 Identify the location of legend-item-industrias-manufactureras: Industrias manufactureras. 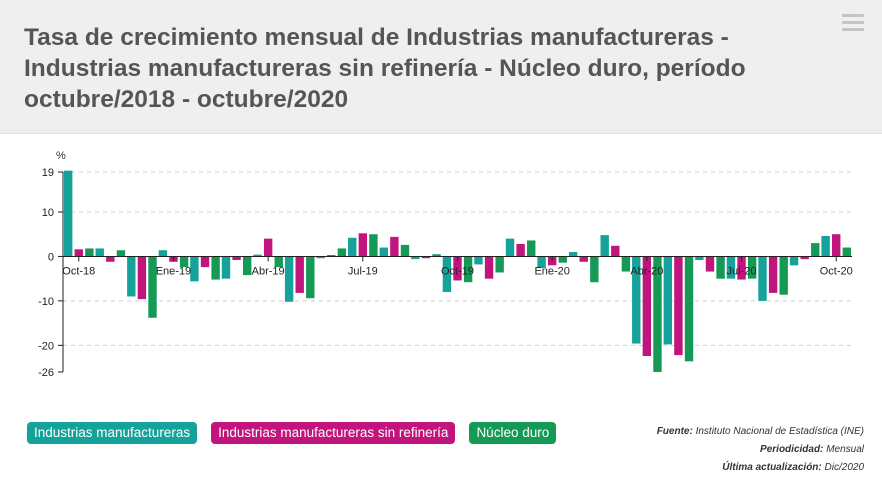
(112, 433).